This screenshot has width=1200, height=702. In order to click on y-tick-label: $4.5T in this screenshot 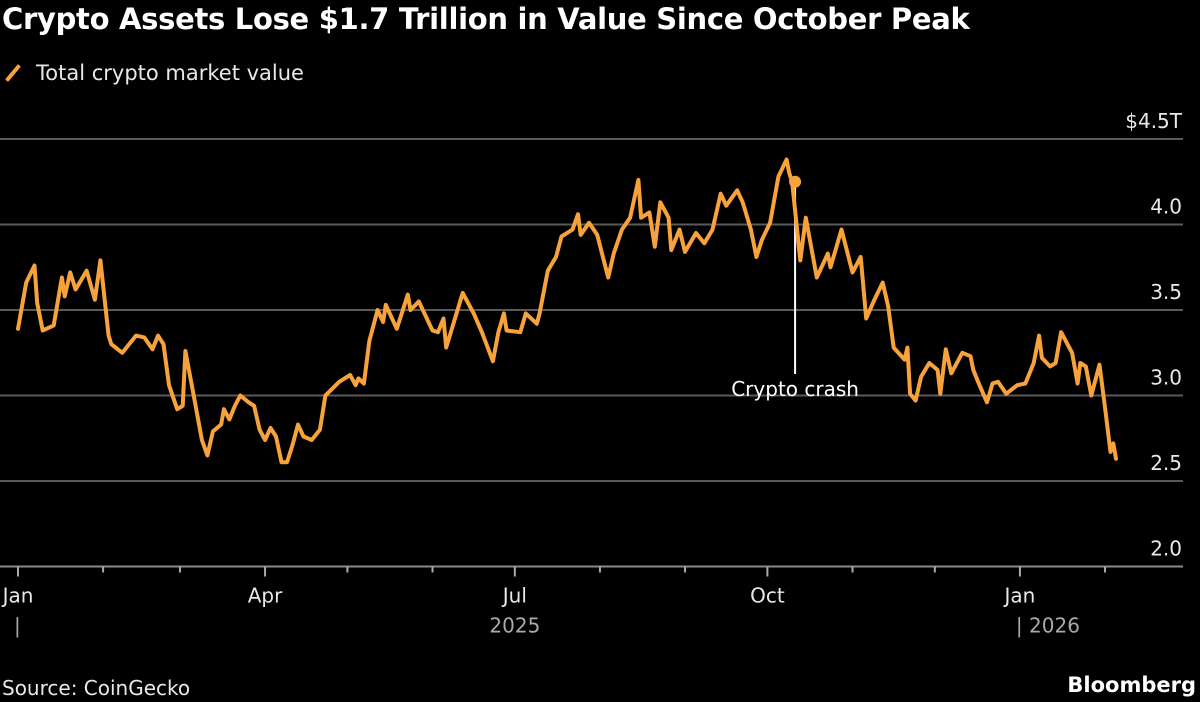, I will do `click(1154, 121)`.